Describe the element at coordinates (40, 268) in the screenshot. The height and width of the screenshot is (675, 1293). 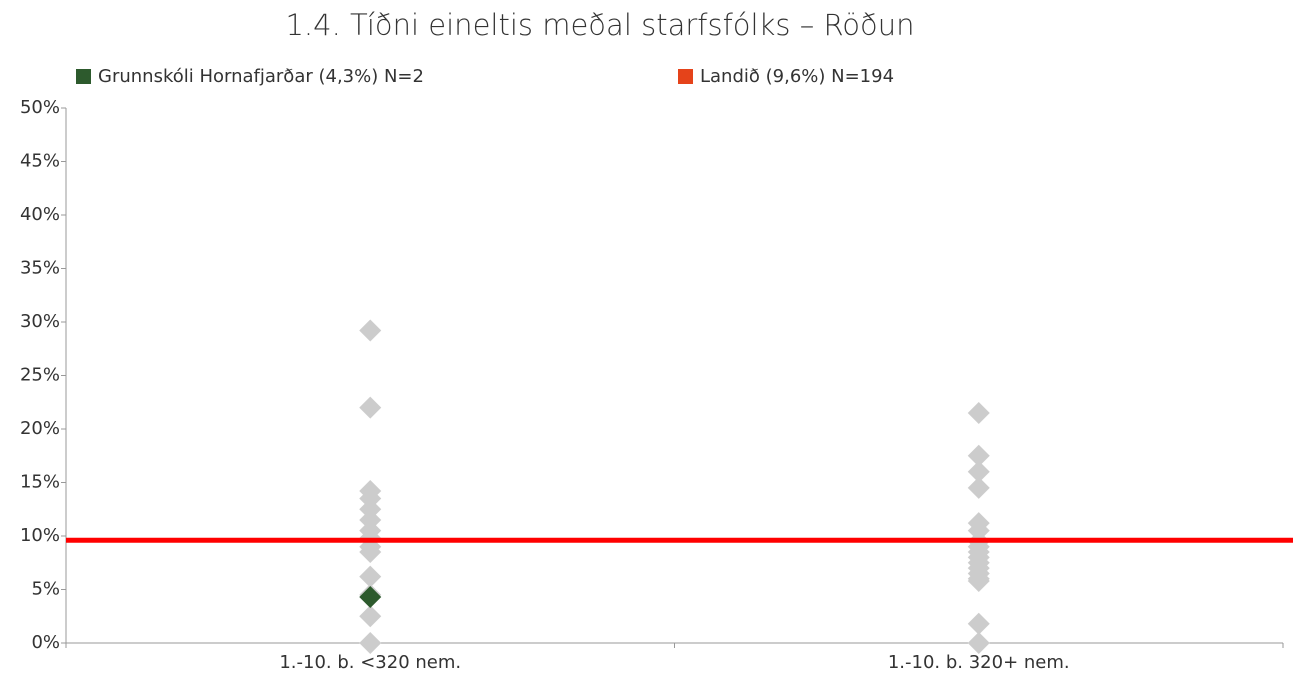
I see `y-tick-label: 35%` at that location.